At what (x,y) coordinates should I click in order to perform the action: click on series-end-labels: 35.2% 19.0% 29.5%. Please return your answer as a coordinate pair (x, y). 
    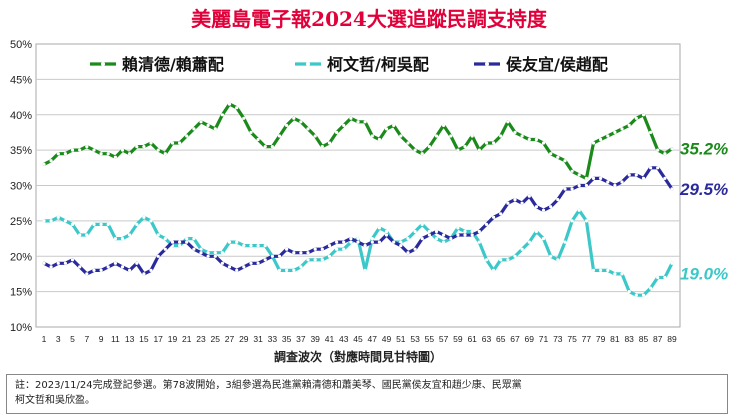
    Looking at the image, I should click on (703, 212).